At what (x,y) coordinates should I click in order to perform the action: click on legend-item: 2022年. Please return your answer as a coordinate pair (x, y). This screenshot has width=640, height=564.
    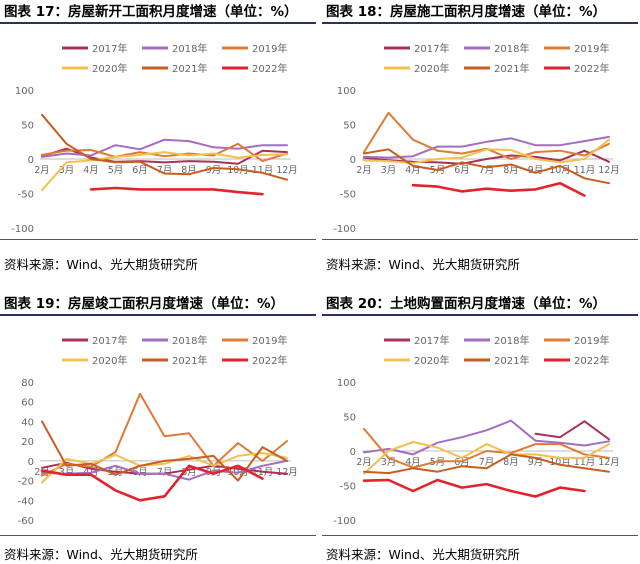
    Looking at the image, I should click on (254, 68).